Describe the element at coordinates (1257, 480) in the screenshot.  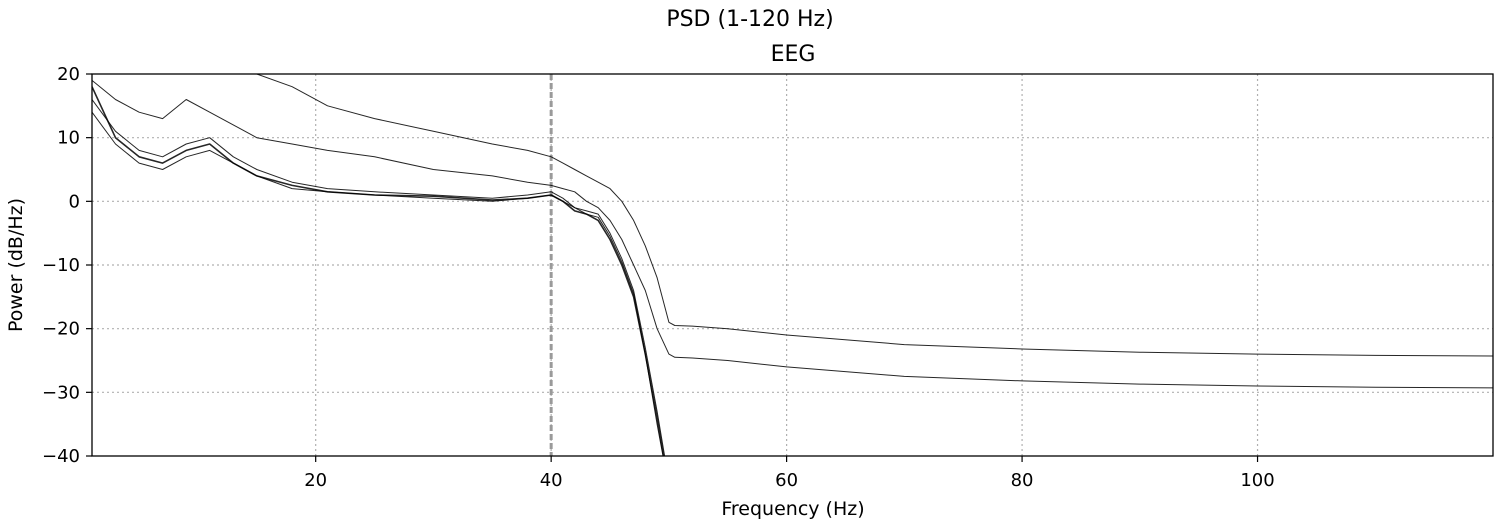
I see `x-tick-label: 100` at that location.